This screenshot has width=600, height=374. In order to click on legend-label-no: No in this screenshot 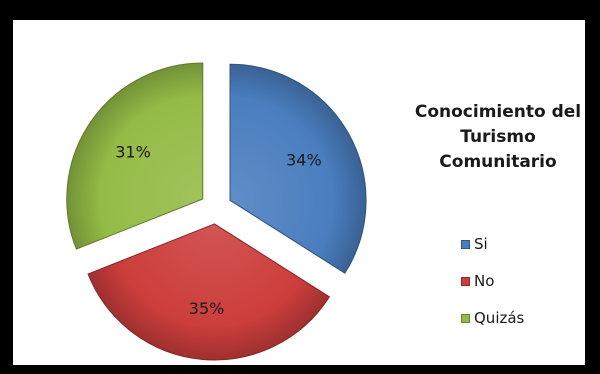, I will do `click(484, 281)`.